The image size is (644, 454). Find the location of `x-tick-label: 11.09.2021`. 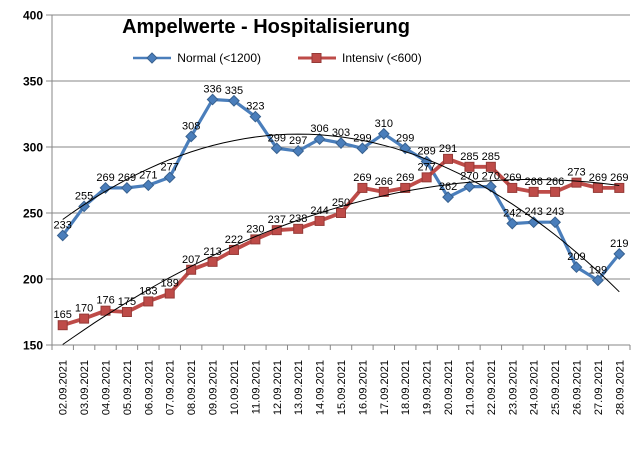

x-tick-label: 11.09.2021 is located at coordinates (256, 387).